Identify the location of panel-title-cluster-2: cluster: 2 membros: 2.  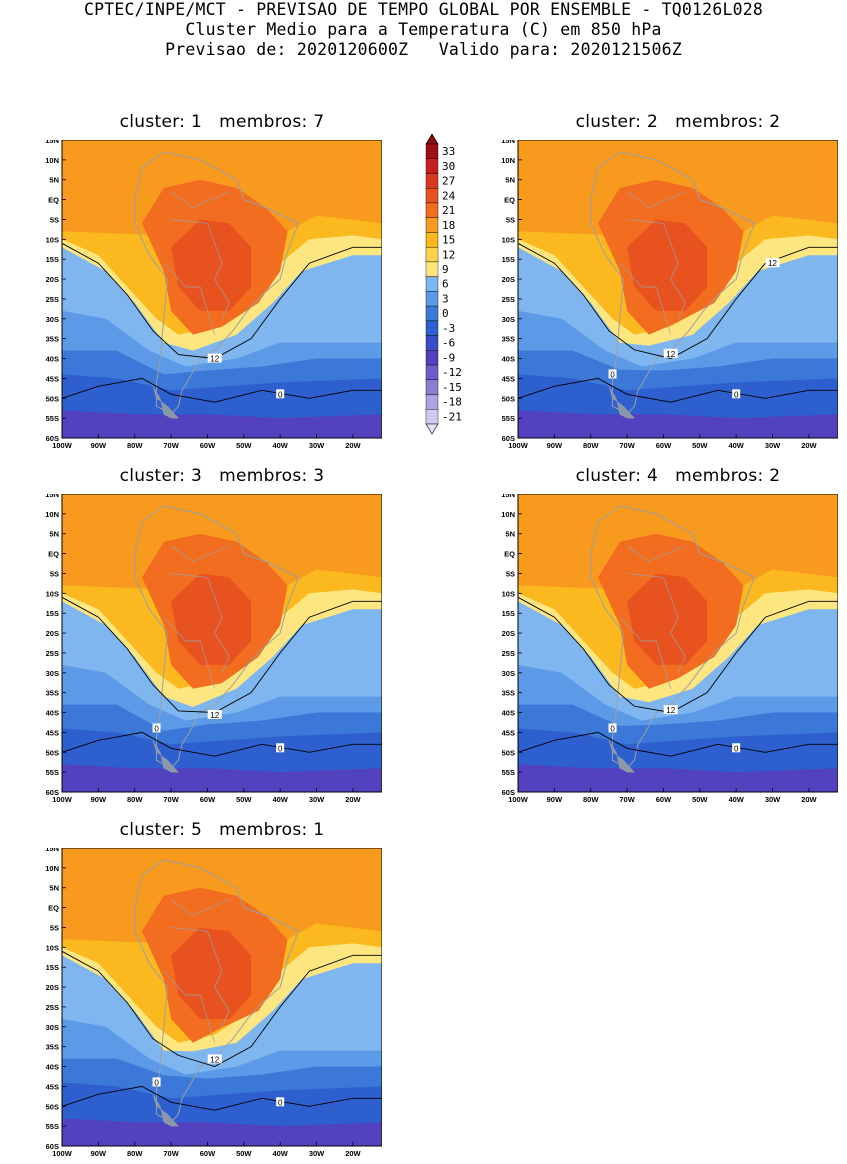
(678, 122).